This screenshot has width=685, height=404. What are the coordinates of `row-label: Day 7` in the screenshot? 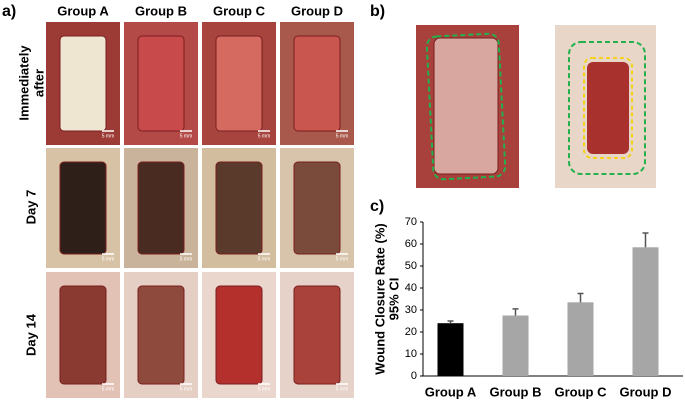 It's located at (30, 207).